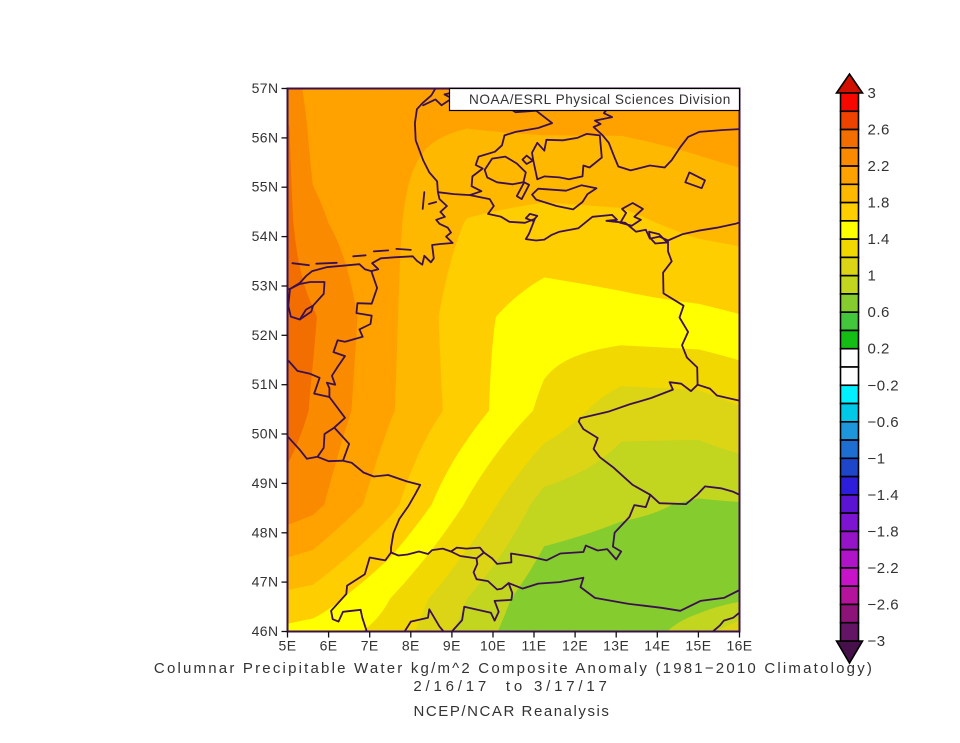 The image size is (960, 743). What do you see at coordinates (884, 605) in the screenshot?
I see `svg-text: −2.6` at bounding box center [884, 605].